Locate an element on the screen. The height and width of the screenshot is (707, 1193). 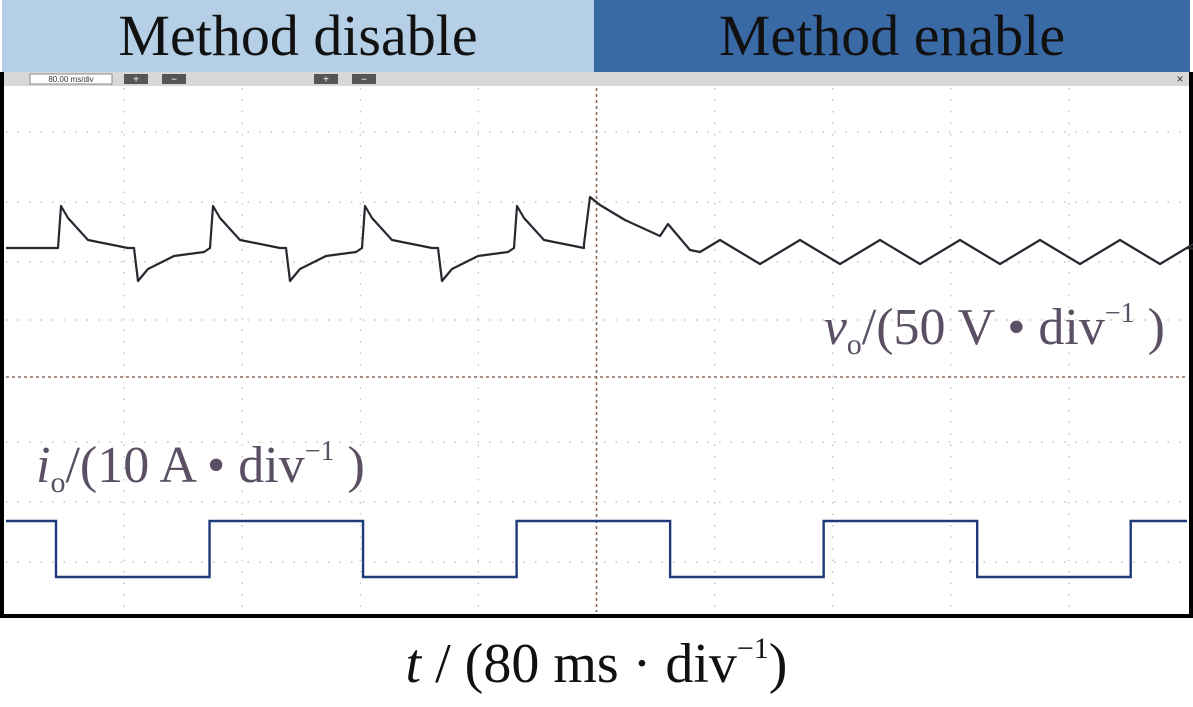
method-enable-banner: Method enable is located at coordinates (892, 36).